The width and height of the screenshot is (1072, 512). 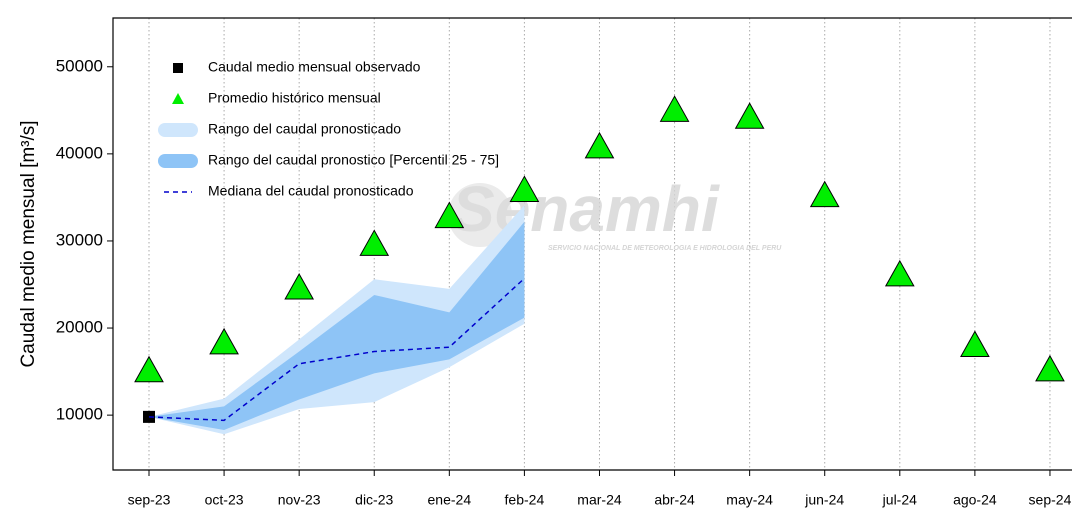 I want to click on y-tick-label: 30000, so click(x=79, y=239).